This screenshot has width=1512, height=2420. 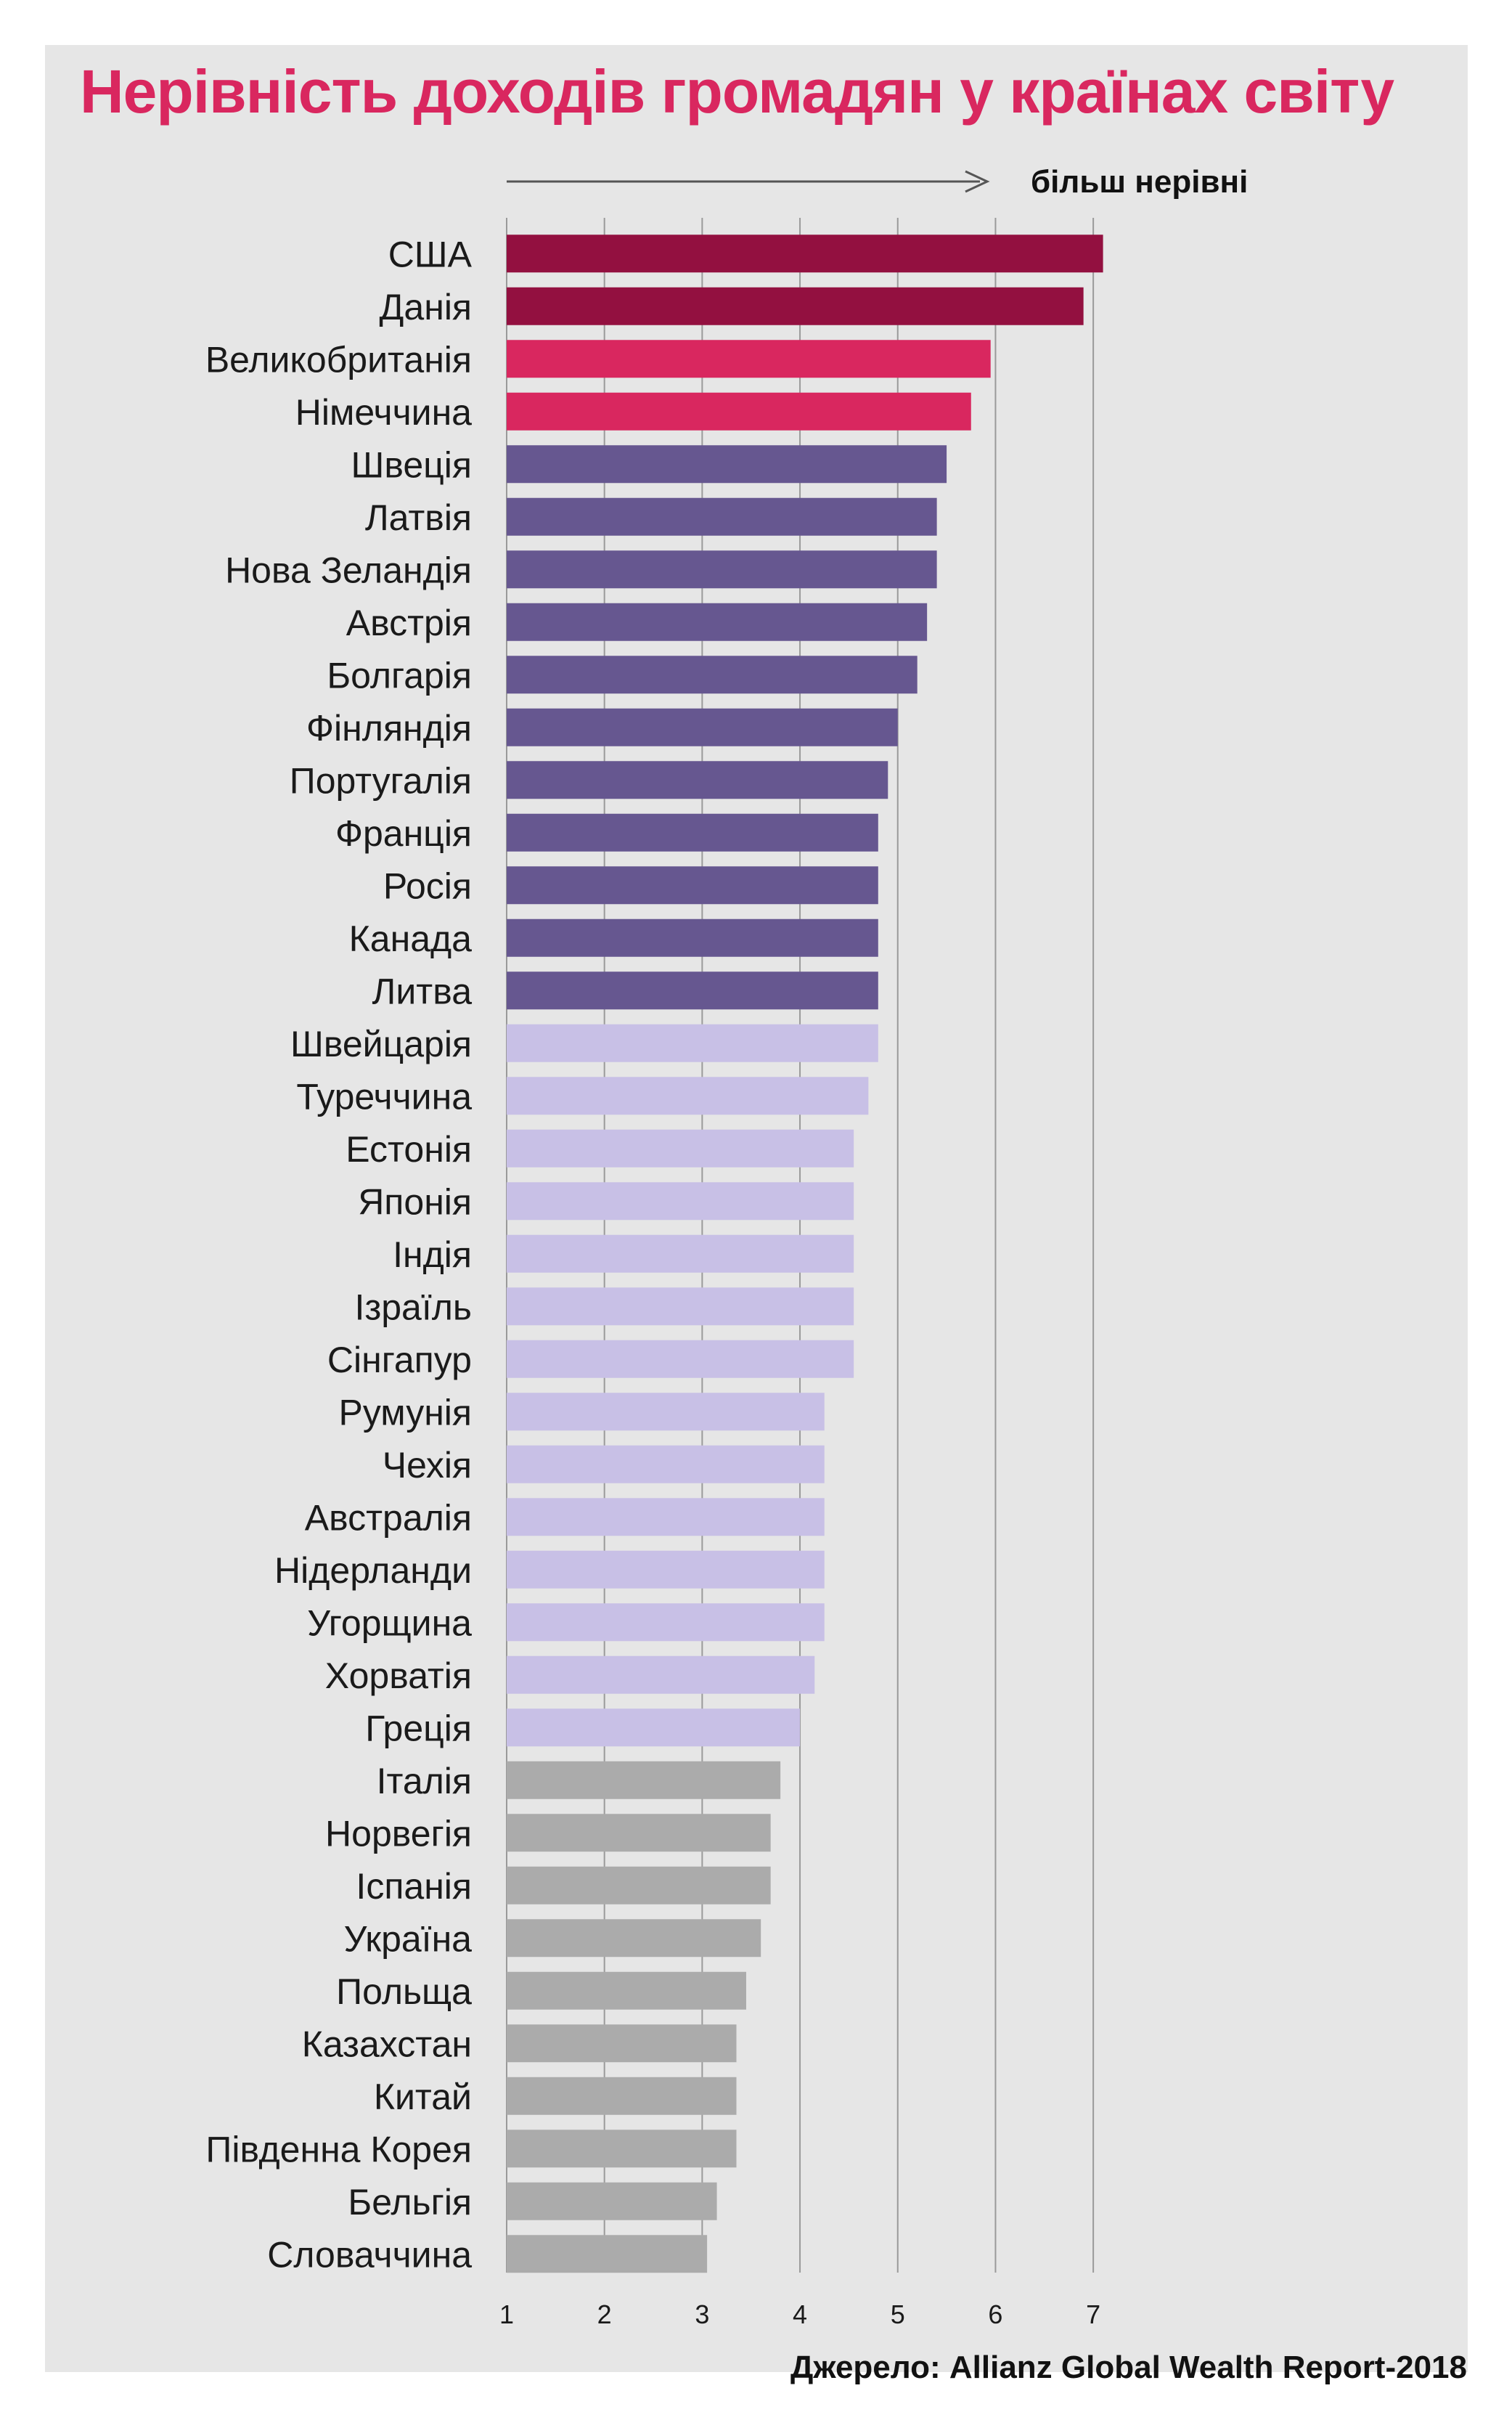 I want to click on category-label: Швейцарія, so click(x=381, y=1044).